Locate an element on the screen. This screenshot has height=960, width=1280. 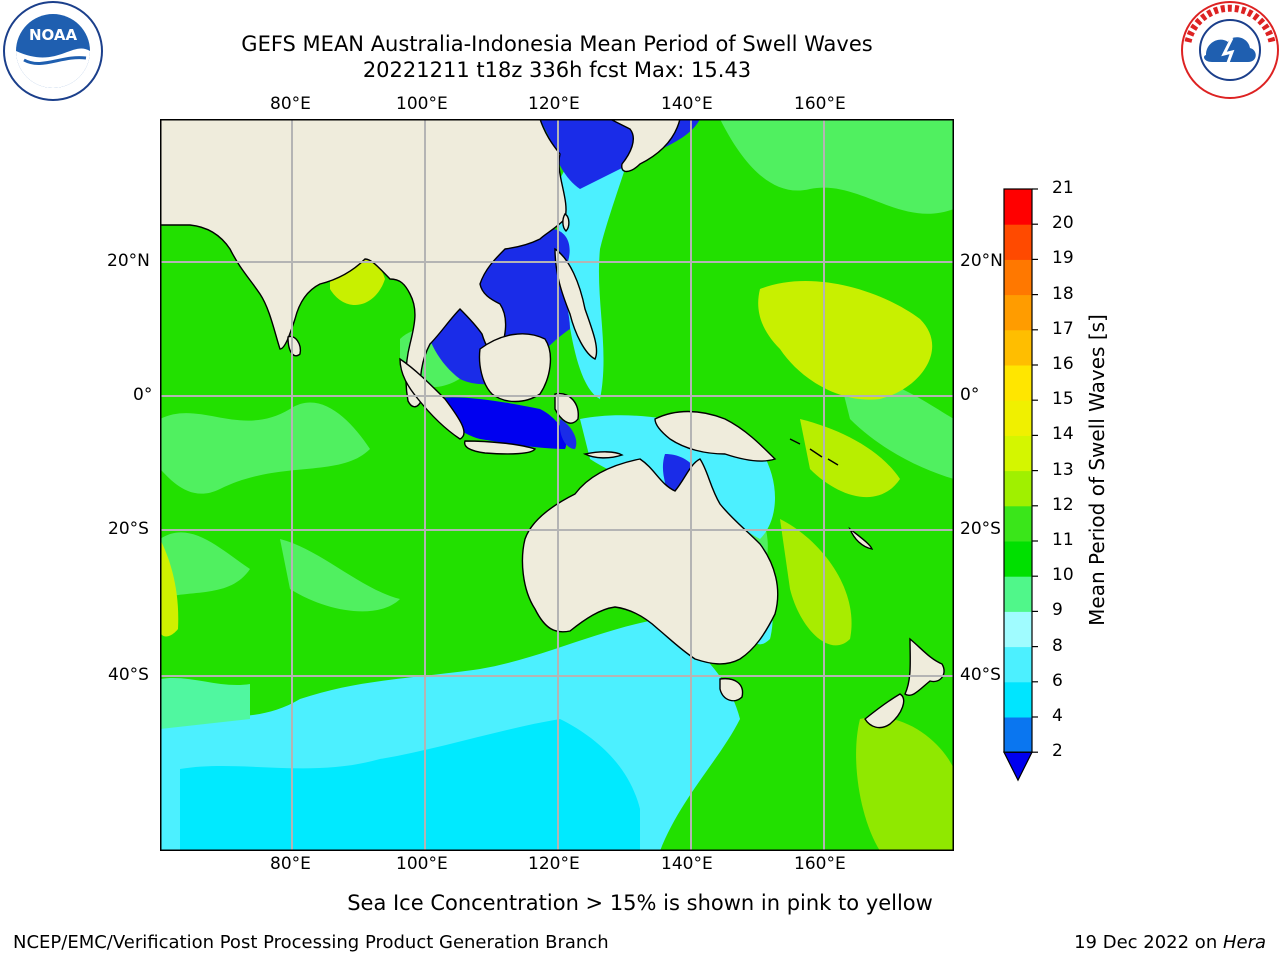
new-caledonia is located at coordinates (861, 538).